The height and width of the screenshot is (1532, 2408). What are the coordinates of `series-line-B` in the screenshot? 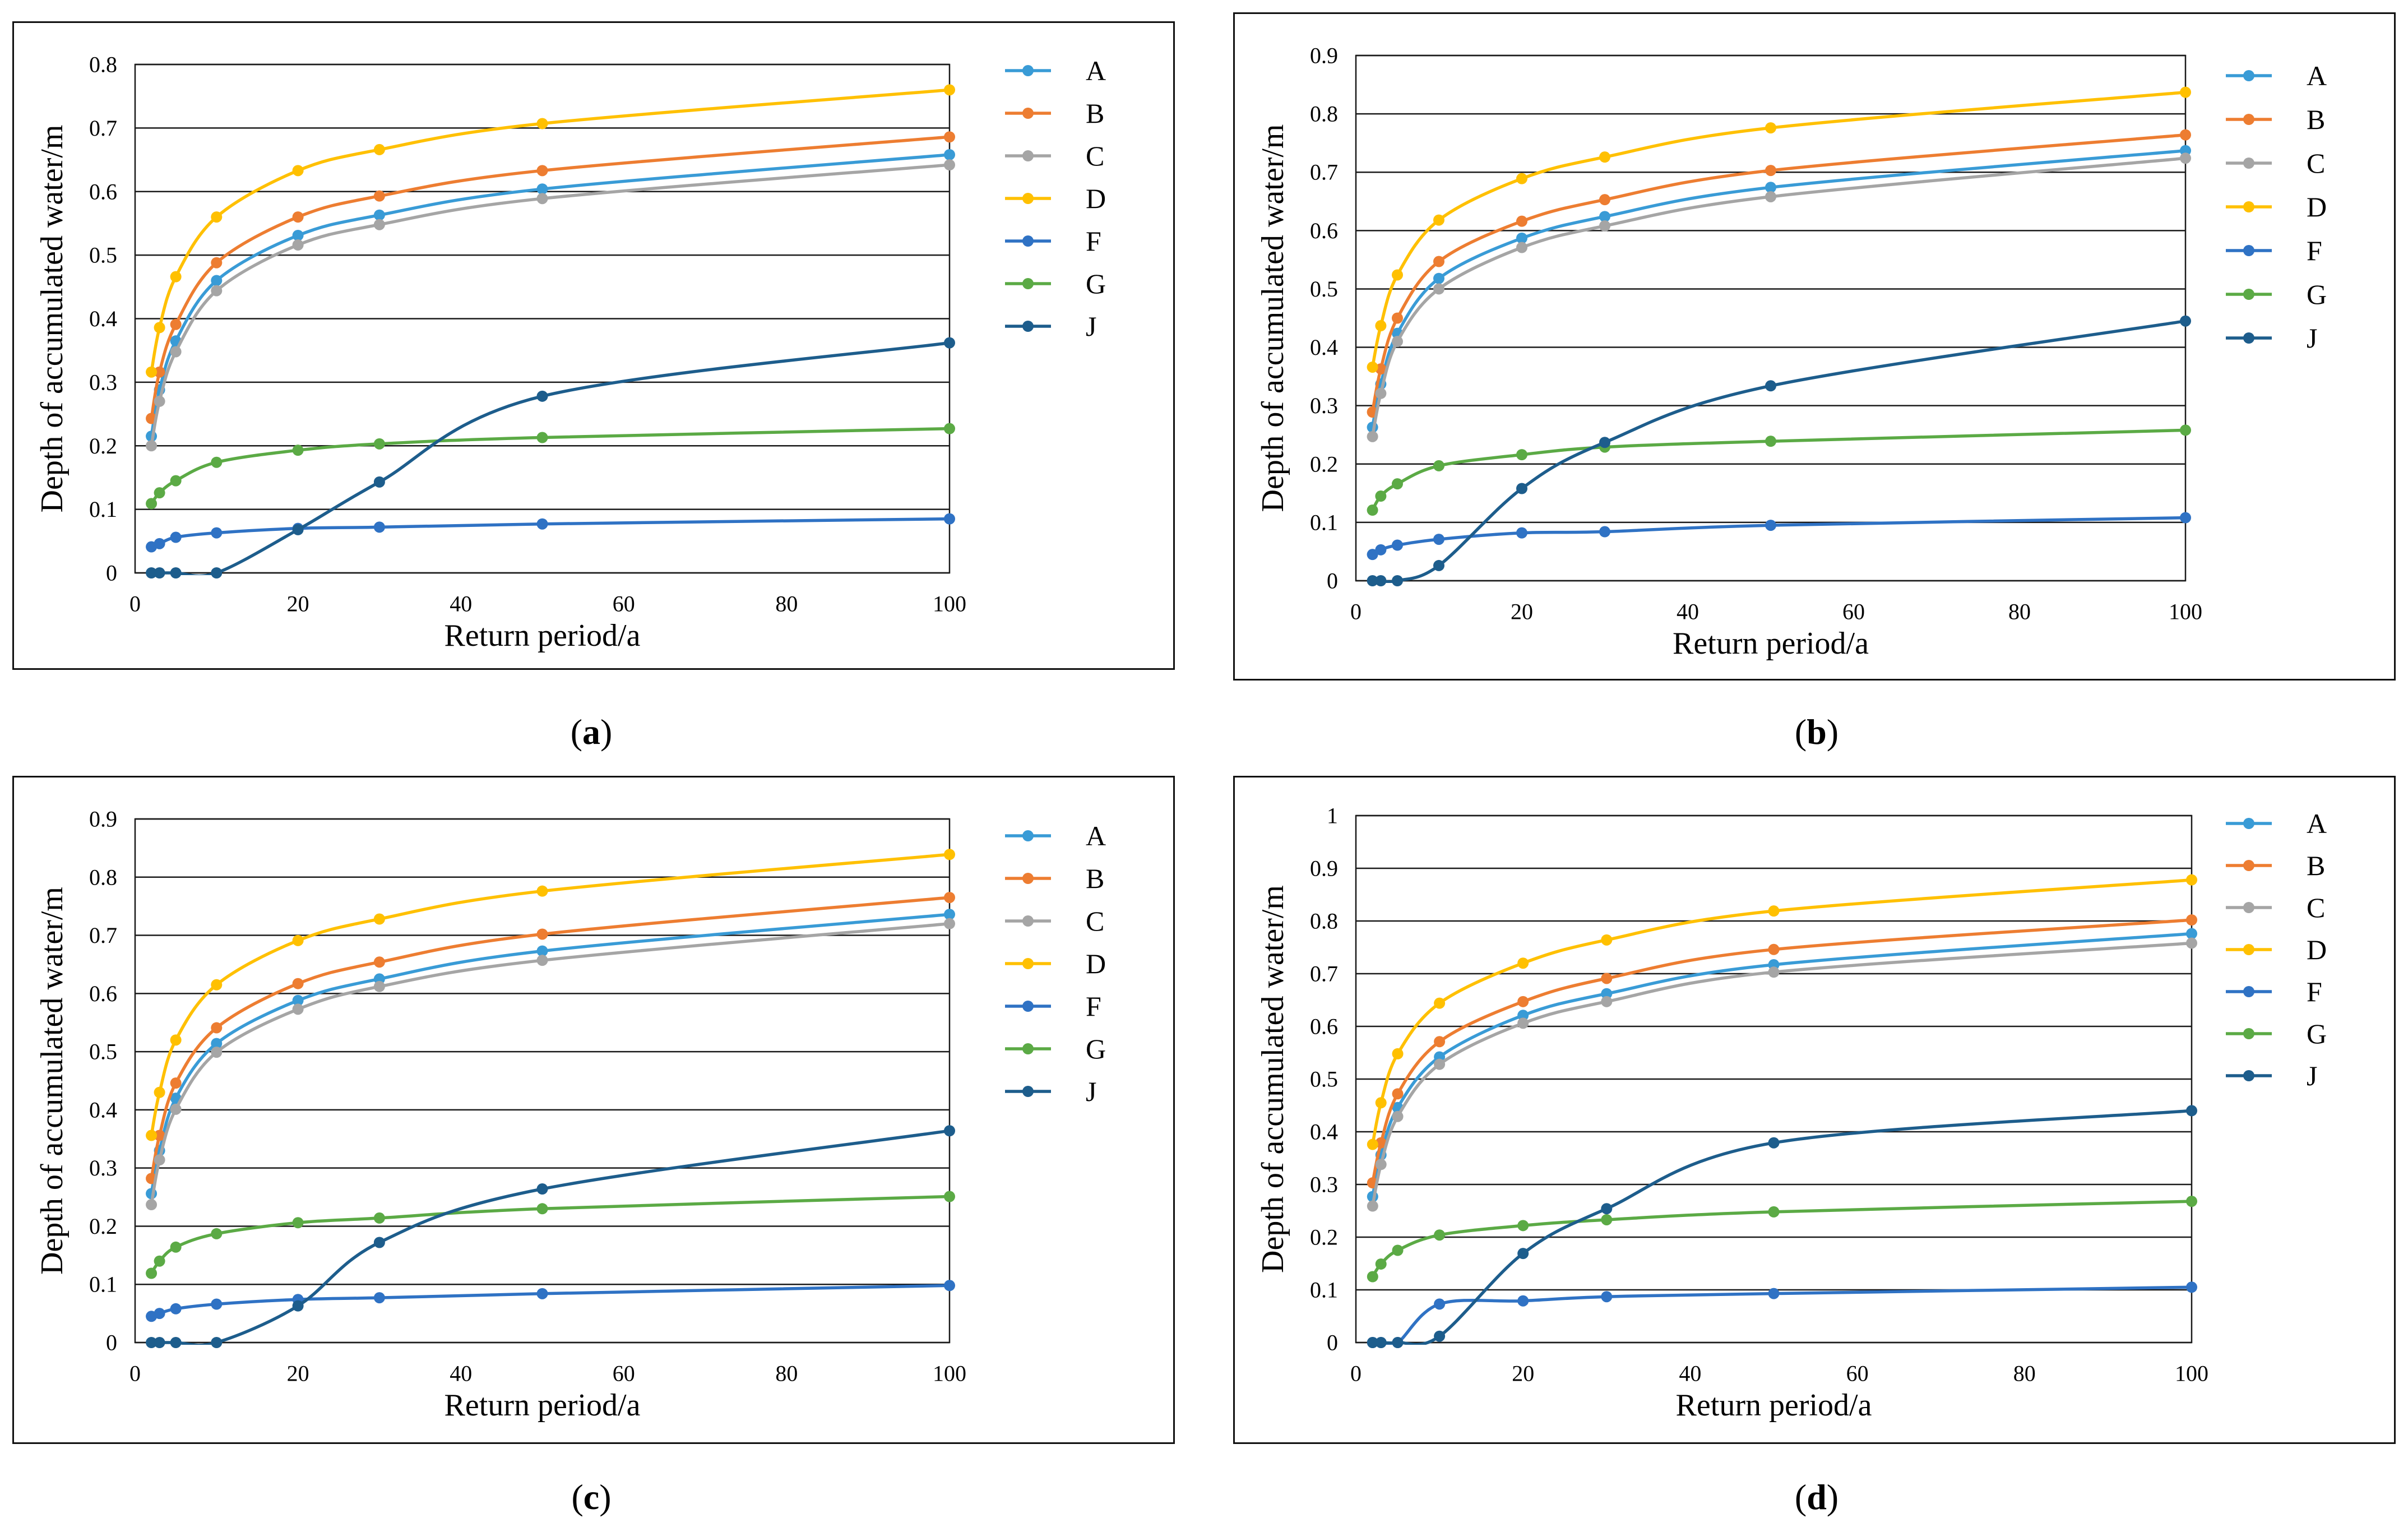 It's located at (1778, 273).